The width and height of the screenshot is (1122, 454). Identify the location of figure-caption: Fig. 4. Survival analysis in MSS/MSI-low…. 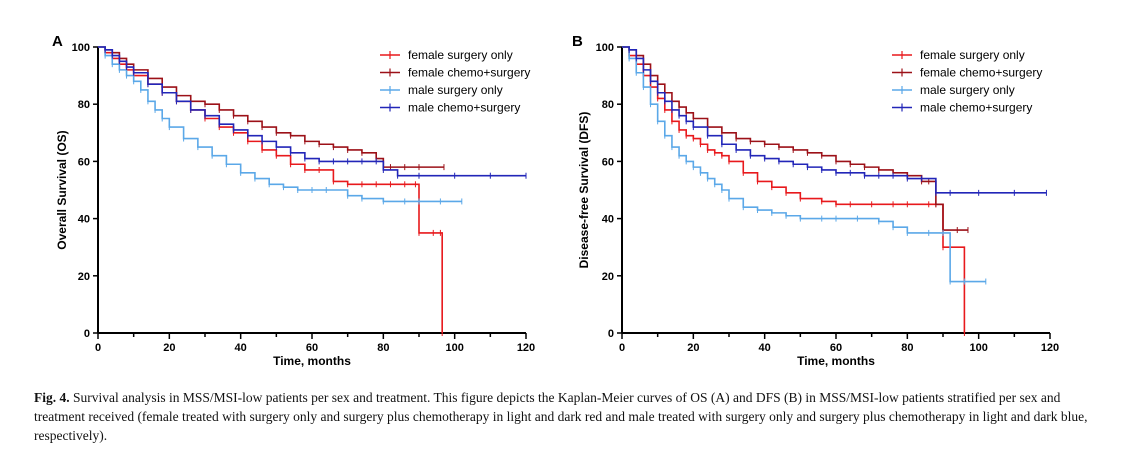
(564, 416).